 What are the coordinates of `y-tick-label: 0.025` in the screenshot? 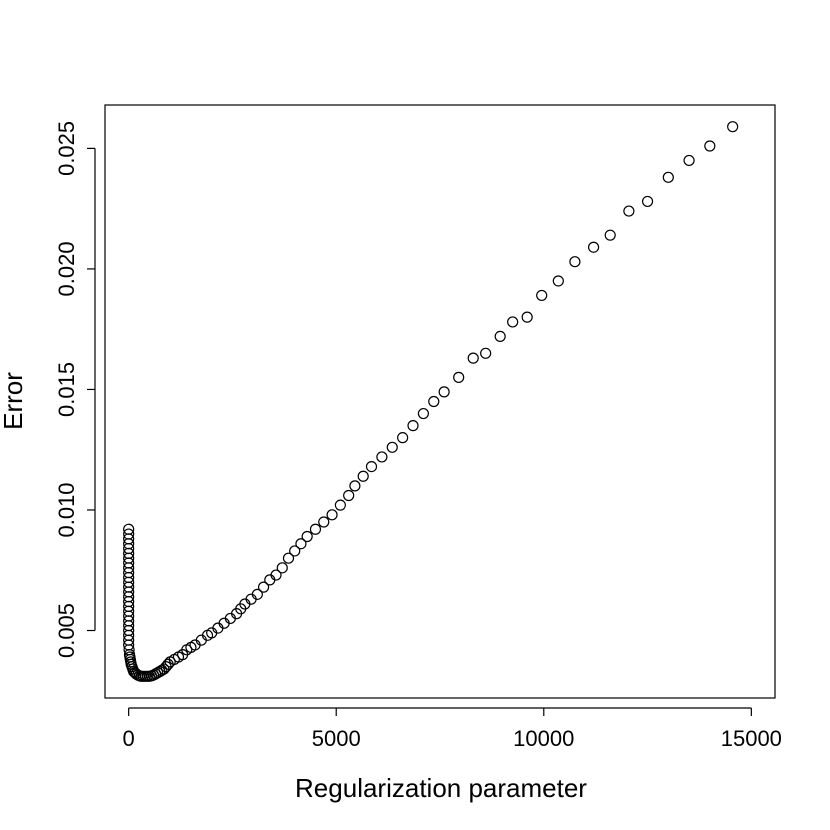 It's located at (66, 148).